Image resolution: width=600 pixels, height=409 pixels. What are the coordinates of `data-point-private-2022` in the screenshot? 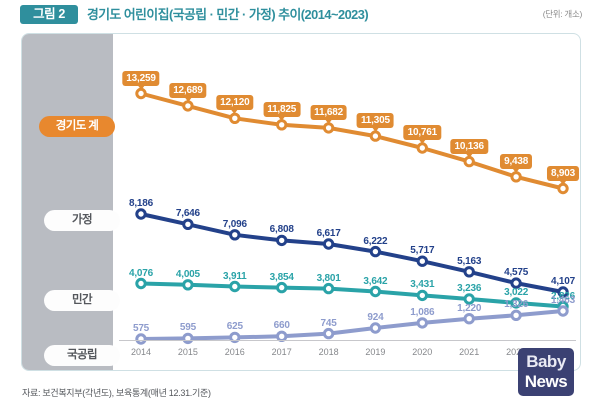 It's located at (516, 303).